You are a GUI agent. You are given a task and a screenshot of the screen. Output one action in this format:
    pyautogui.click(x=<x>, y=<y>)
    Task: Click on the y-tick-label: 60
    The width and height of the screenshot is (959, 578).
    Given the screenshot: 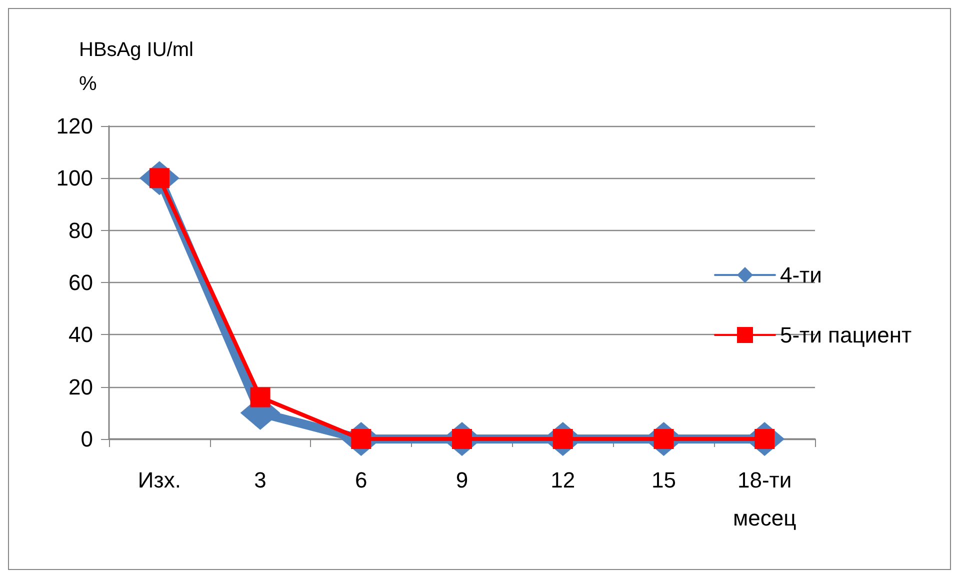 What is the action you would take?
    pyautogui.click(x=80, y=282)
    